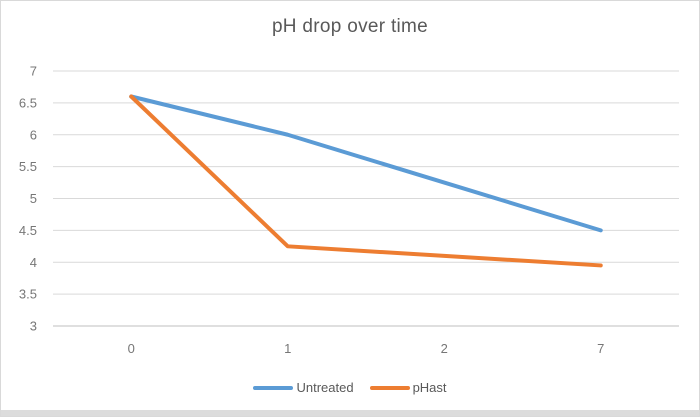  What do you see at coordinates (444, 348) in the screenshot?
I see `x-tick-label: 2` at bounding box center [444, 348].